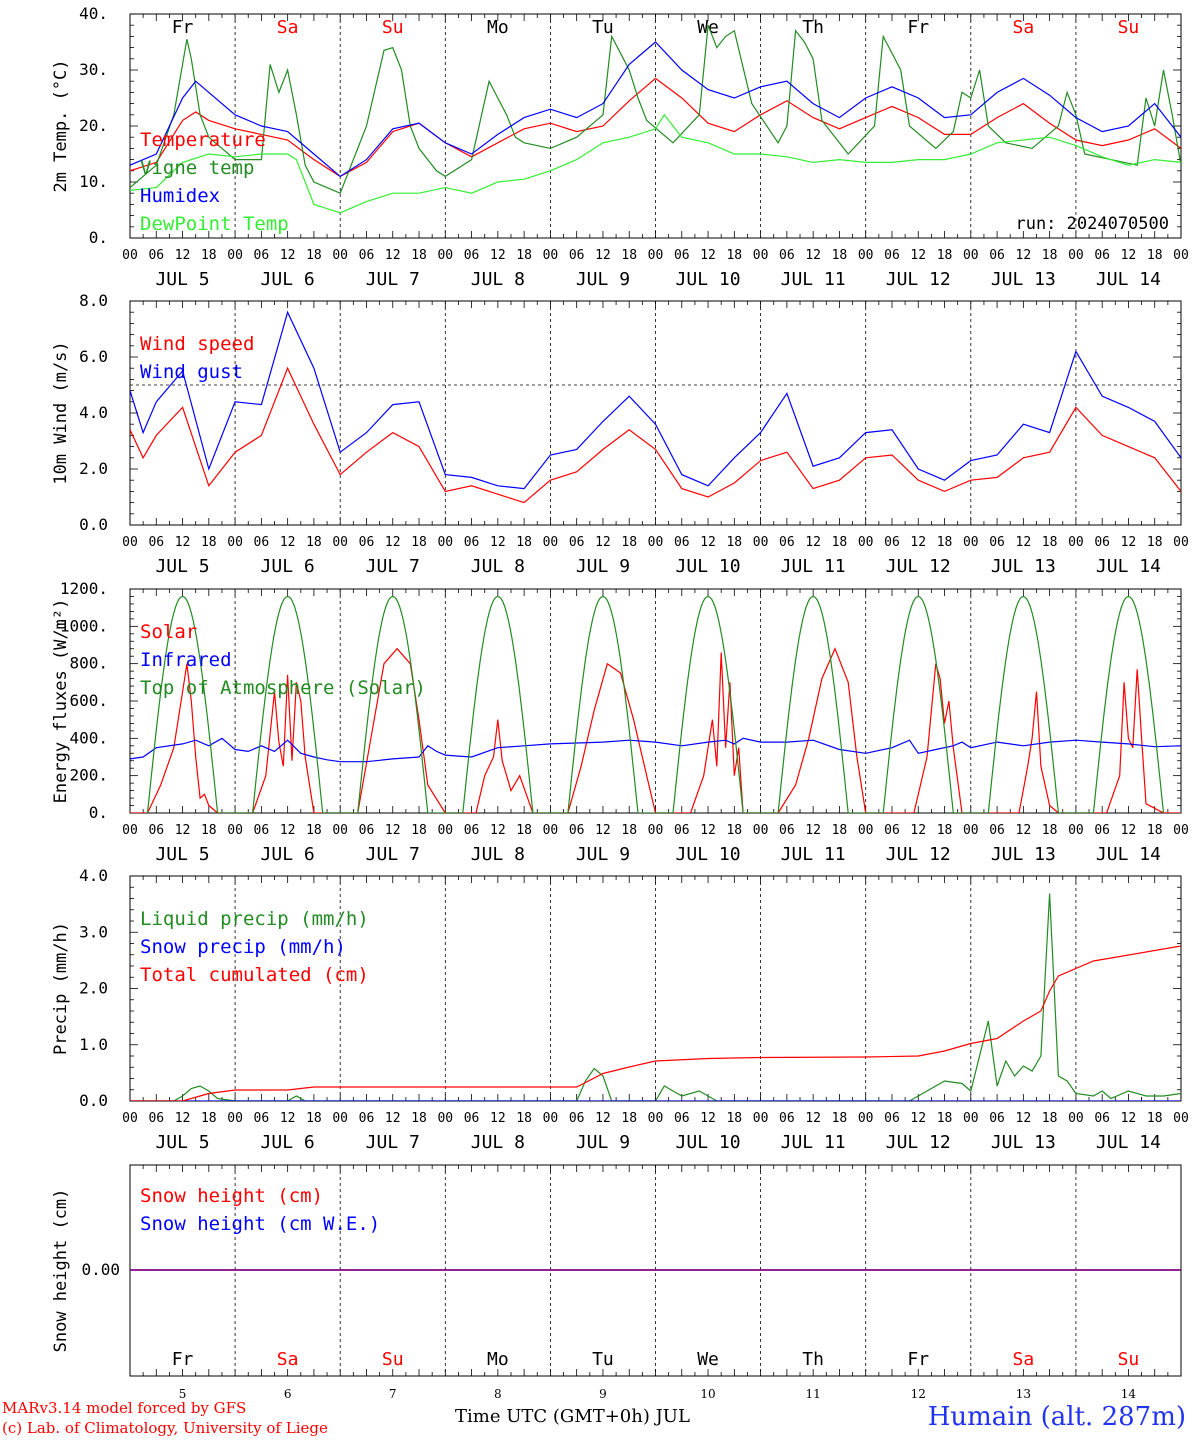  I want to click on y-tick-label: 2.0, so click(93, 468).